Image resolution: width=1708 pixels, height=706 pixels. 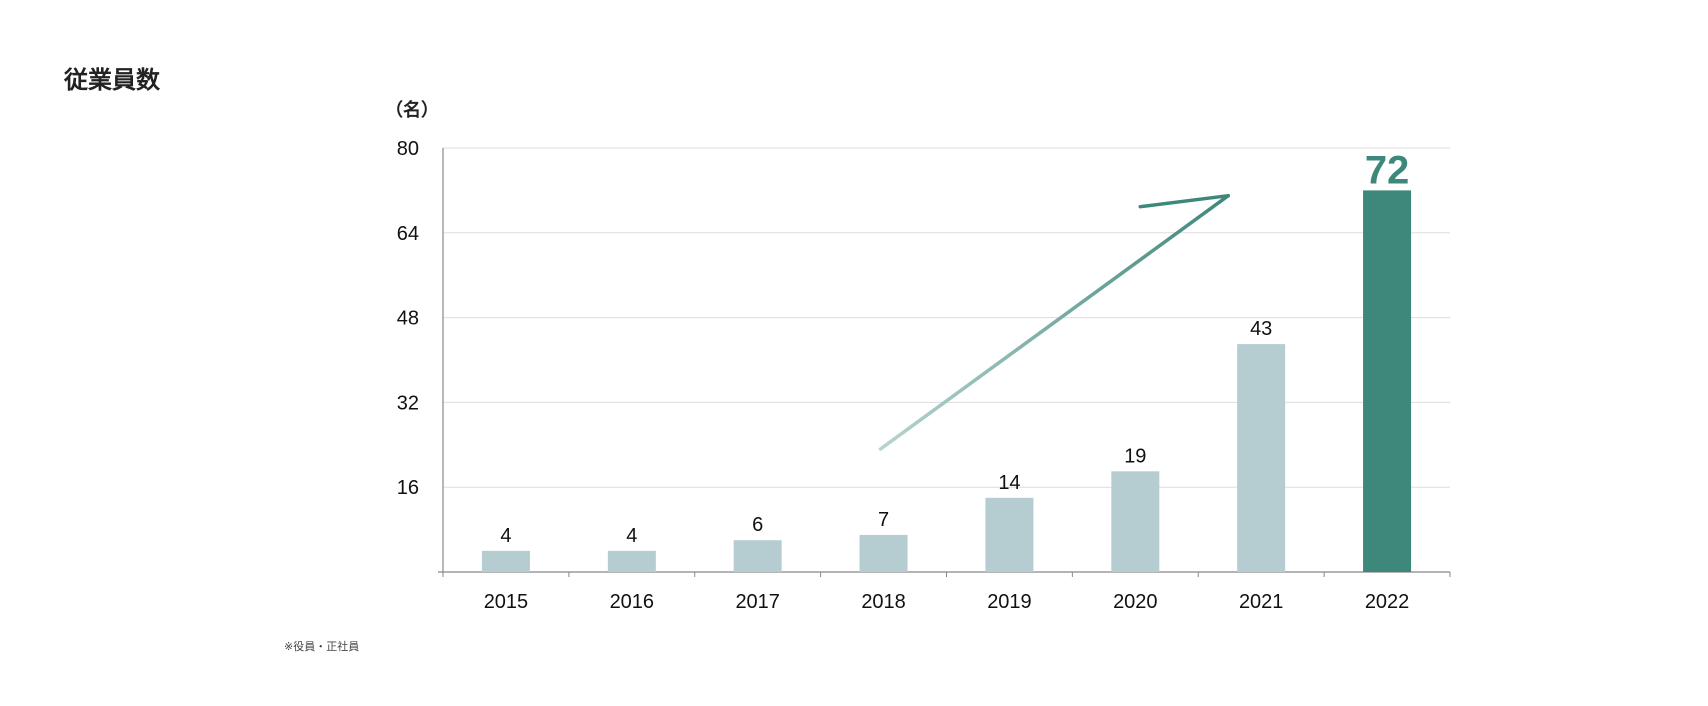 I want to click on x-tick-label-2016: 2016, so click(x=632, y=602).